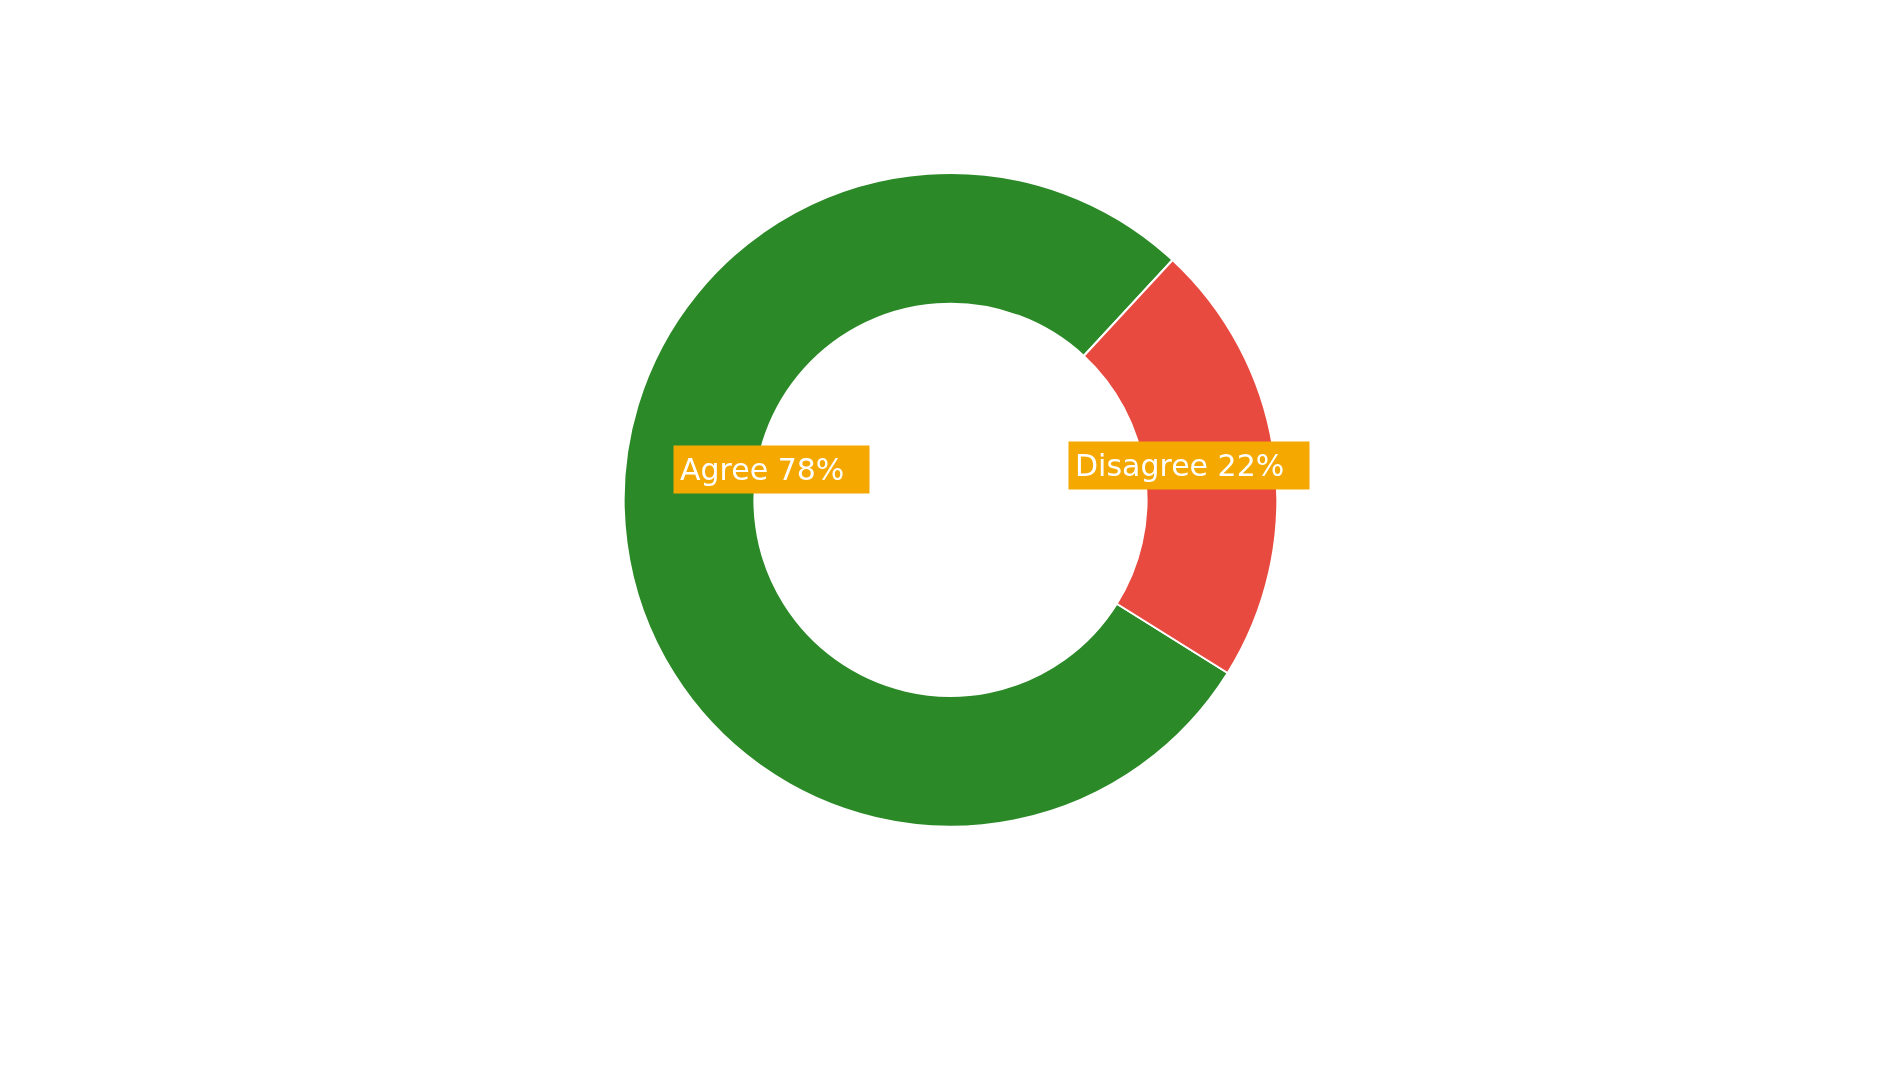  What do you see at coordinates (1189, 465) in the screenshot?
I see `slice-label: Disagree 22%` at bounding box center [1189, 465].